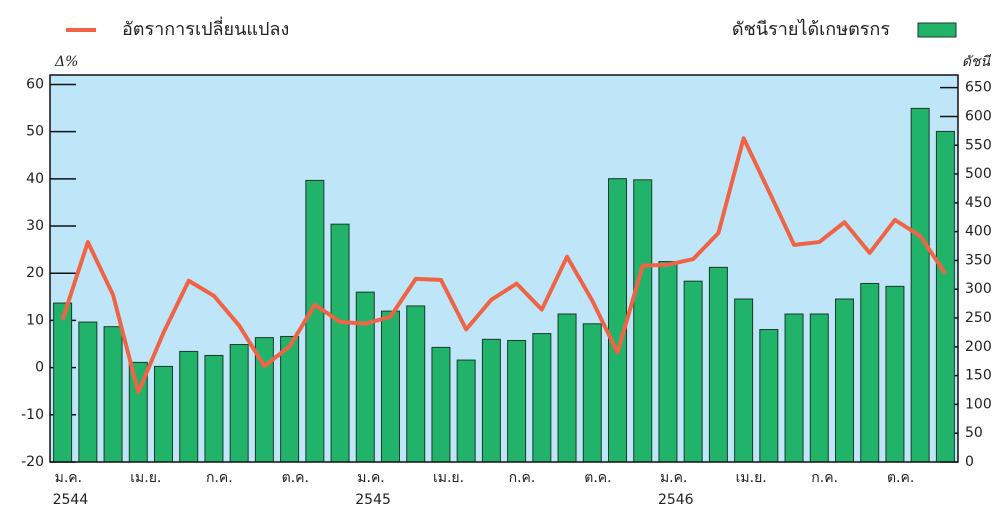 Image resolution: width=994 pixels, height=508 pixels. What do you see at coordinates (978, 203) in the screenshot?
I see `y2-tick-label: 450` at bounding box center [978, 203].